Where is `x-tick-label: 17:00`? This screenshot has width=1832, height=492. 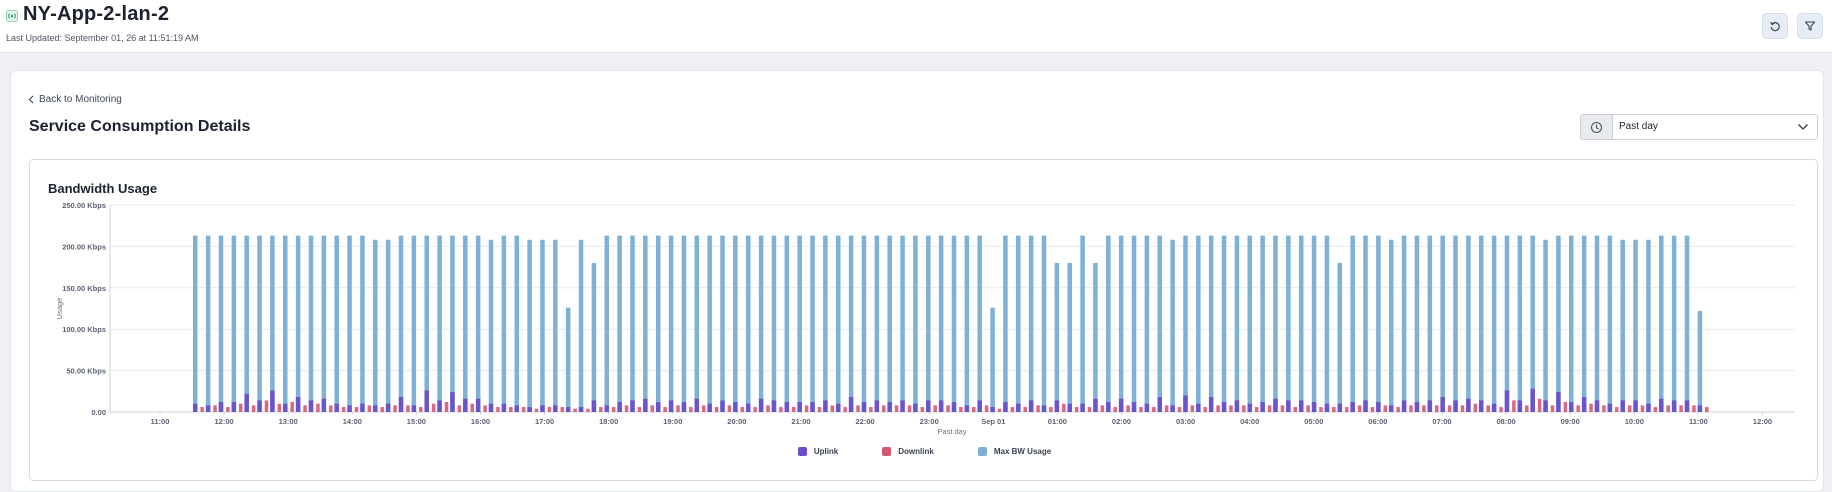 x-tick-label: 17:00 is located at coordinates (544, 421).